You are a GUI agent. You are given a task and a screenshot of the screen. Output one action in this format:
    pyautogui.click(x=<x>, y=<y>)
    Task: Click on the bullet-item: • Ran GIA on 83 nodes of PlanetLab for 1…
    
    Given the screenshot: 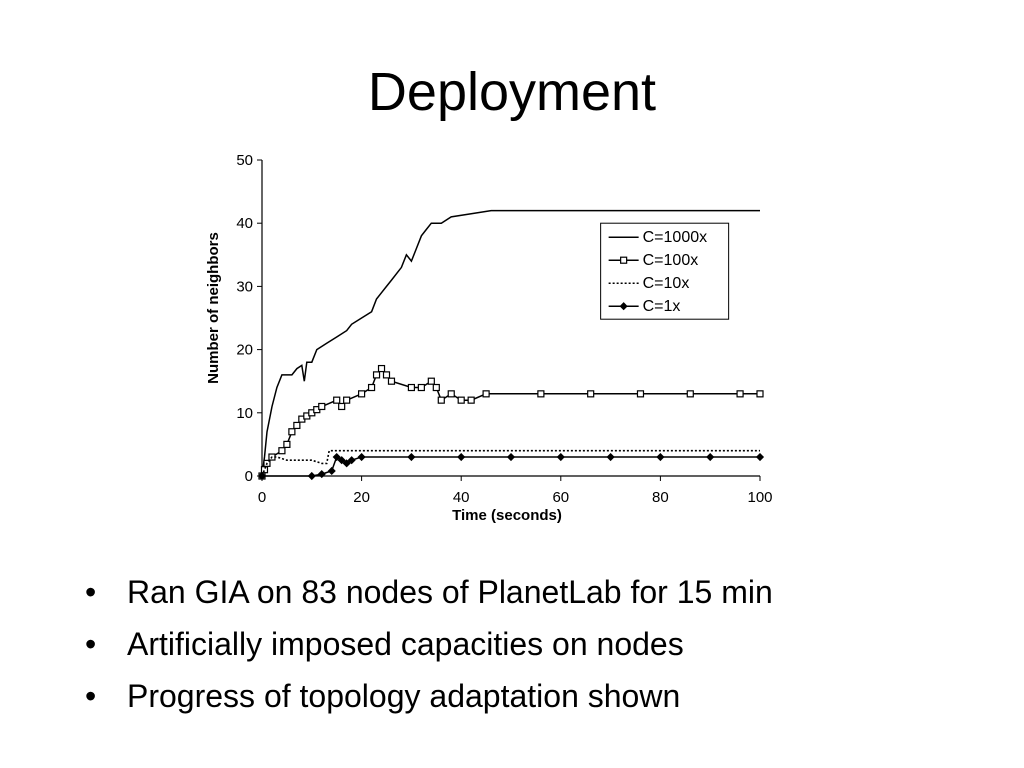 What is the action you would take?
    pyautogui.click(x=429, y=592)
    